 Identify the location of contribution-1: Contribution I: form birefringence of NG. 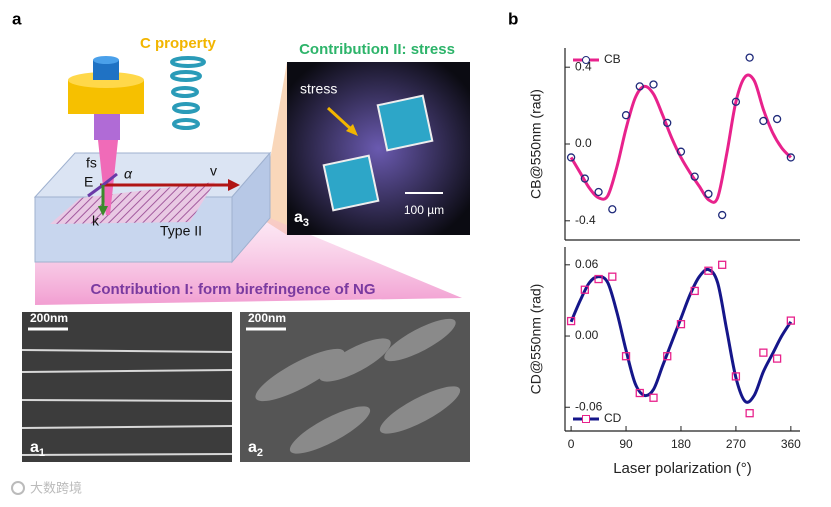
(233, 289).